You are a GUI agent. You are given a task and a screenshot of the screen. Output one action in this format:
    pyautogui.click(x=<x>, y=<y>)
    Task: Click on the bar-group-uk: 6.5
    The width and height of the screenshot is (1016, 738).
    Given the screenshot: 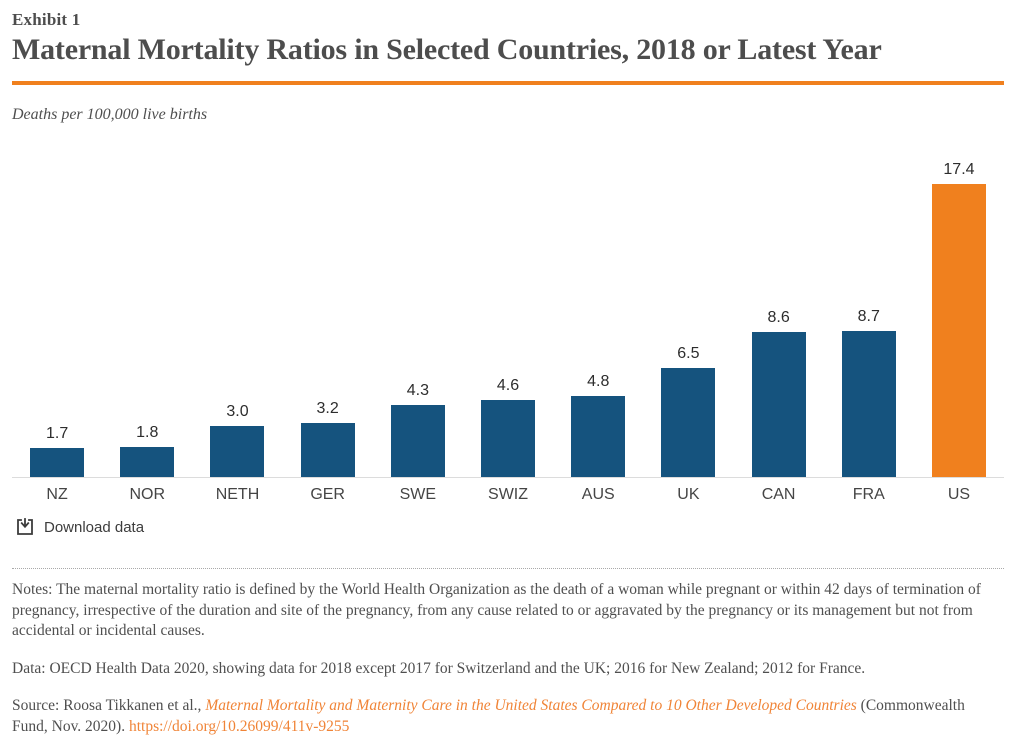 What is the action you would take?
    pyautogui.click(x=688, y=411)
    